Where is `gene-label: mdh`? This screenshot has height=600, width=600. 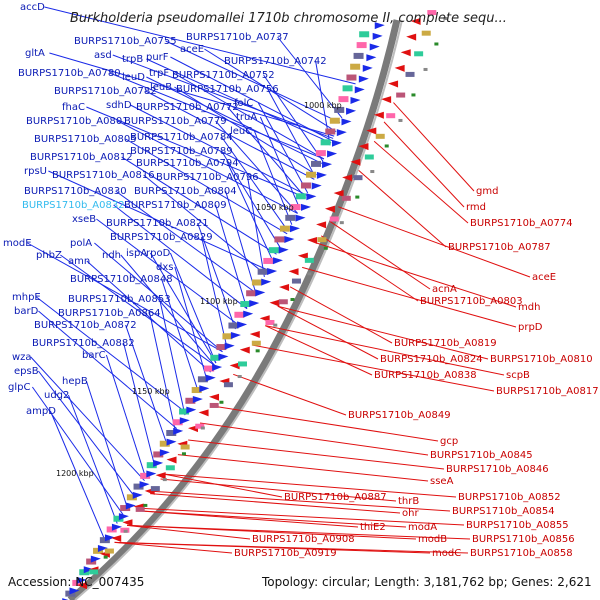
gene-label: mdh is located at coordinates (529, 307).